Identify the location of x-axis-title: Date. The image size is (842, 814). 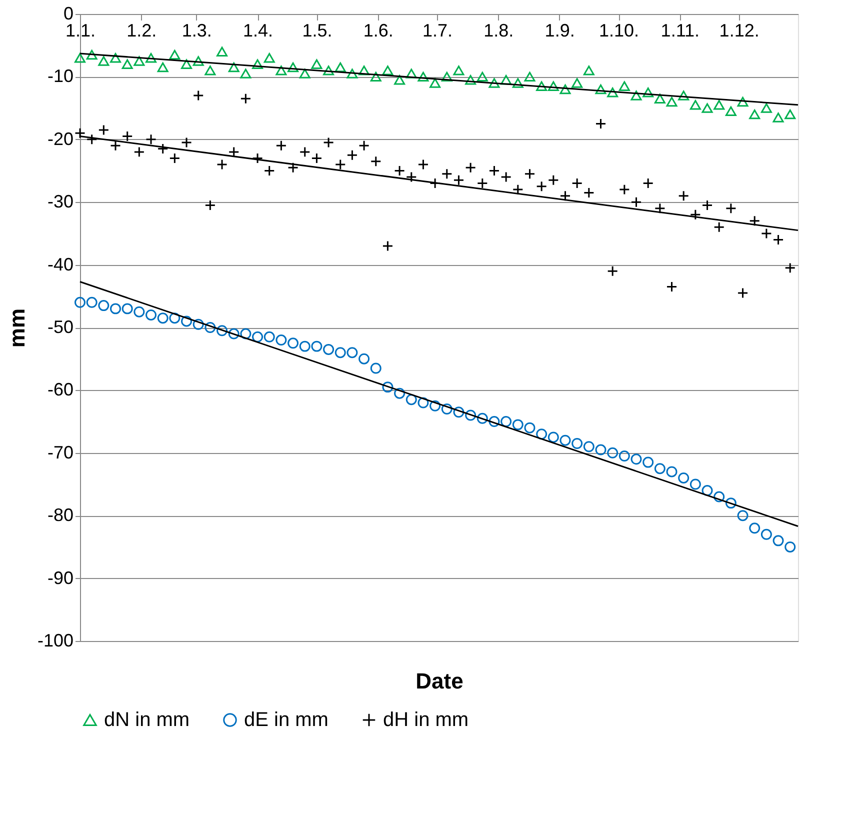
(440, 681).